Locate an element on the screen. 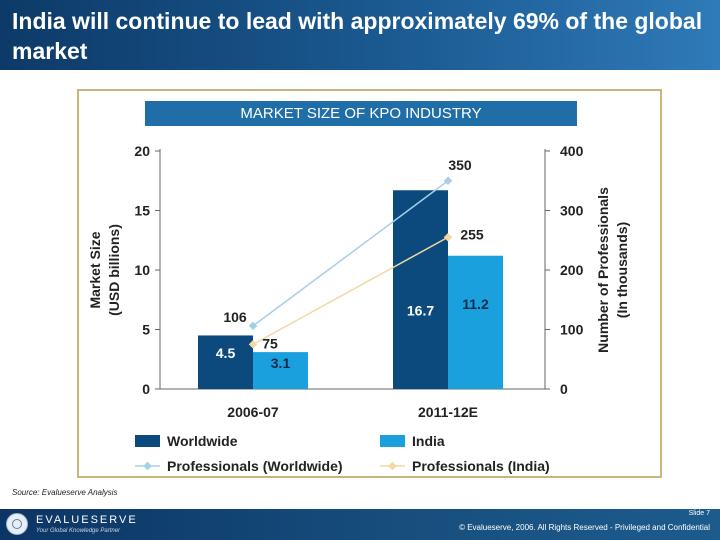 This screenshot has height=540, width=720. chart-title: MARKET SIZE OF KPO INDUSTRY is located at coordinates (361, 113).